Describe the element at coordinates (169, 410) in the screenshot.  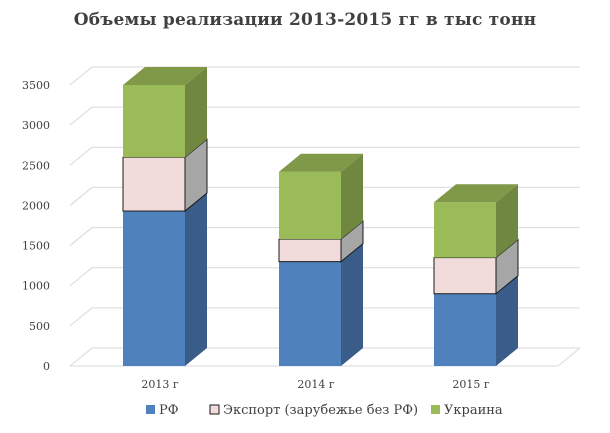
I see `legend-label: РФ` at that location.